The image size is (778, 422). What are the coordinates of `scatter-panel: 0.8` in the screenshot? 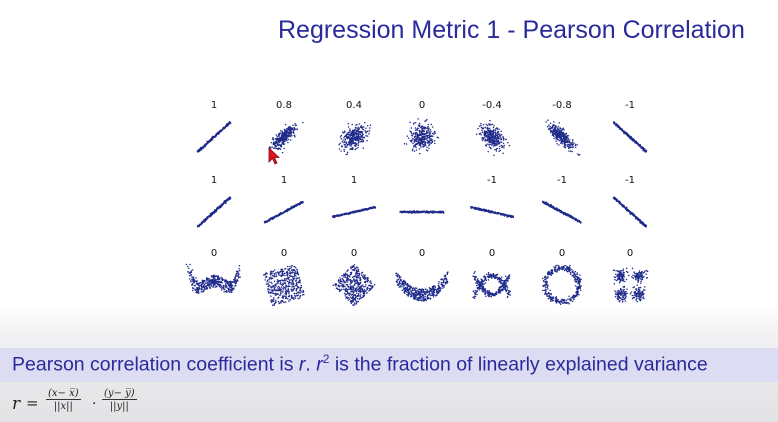 It's located at (284, 131).